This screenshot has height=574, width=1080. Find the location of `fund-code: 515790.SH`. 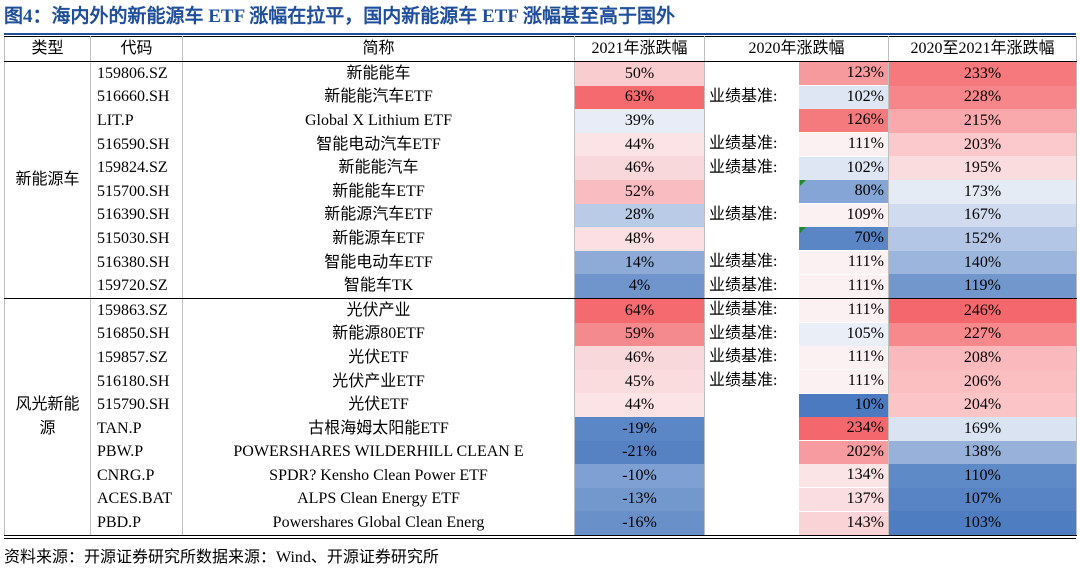

fund-code: 515790.SH is located at coordinates (136, 405).